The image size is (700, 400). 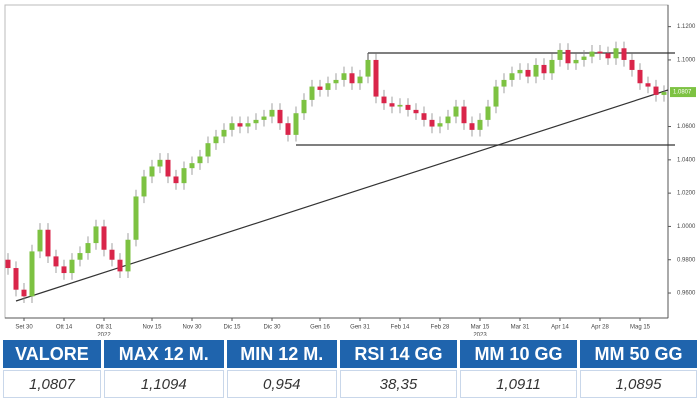 I want to click on value-row: 1,0807 1,1094 0,954 38,35 1,0911 1,0895, so click(x=350, y=384).